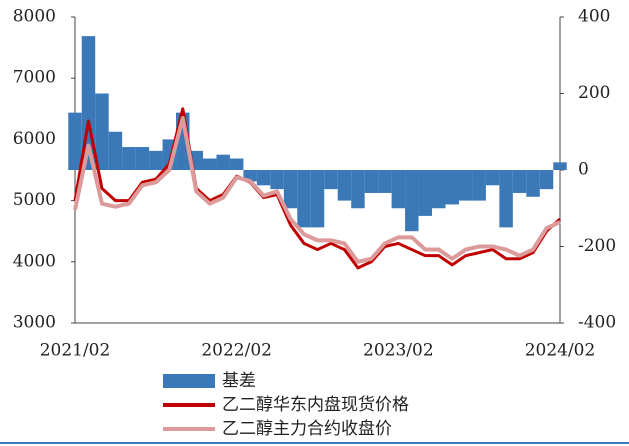 The width and height of the screenshot is (629, 446). I want to click on x-tick-label: 2021/02, so click(75, 351).